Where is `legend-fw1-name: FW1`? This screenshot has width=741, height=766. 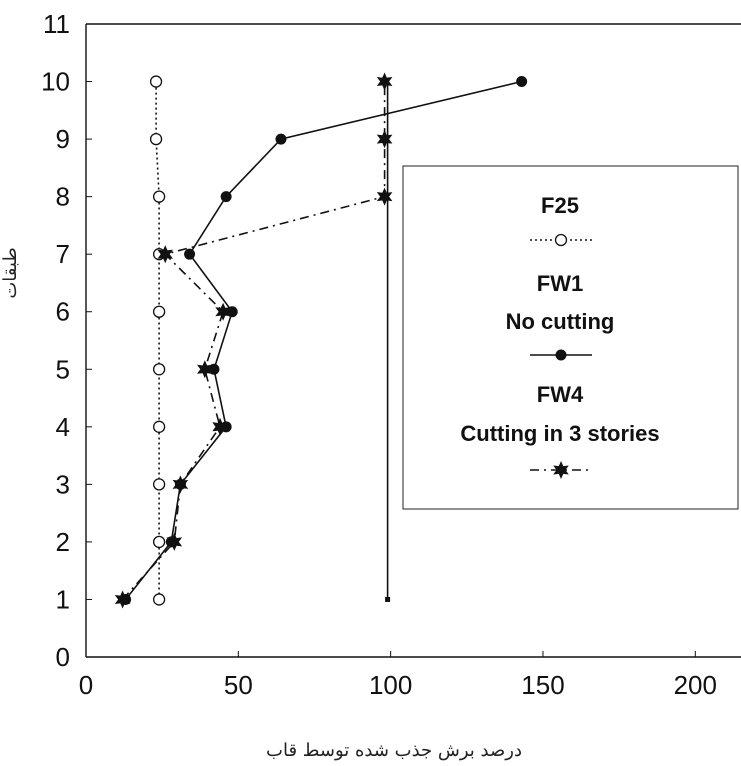 legend-fw1-name: FW1 is located at coordinates (560, 283).